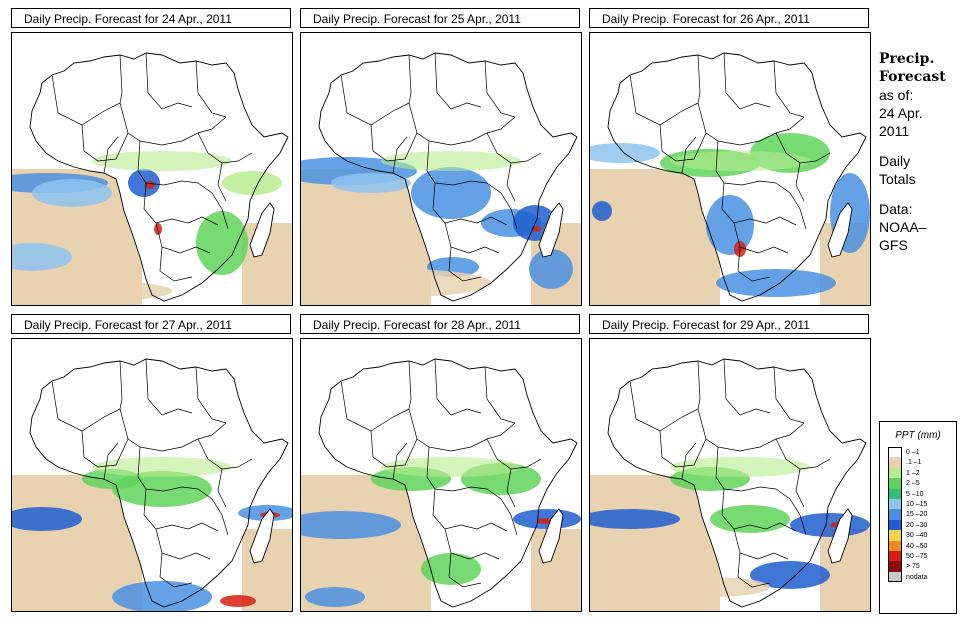 This screenshot has width=965, height=628. What do you see at coordinates (922, 493) in the screenshot?
I see `legend-item: 5 –10` at bounding box center [922, 493].